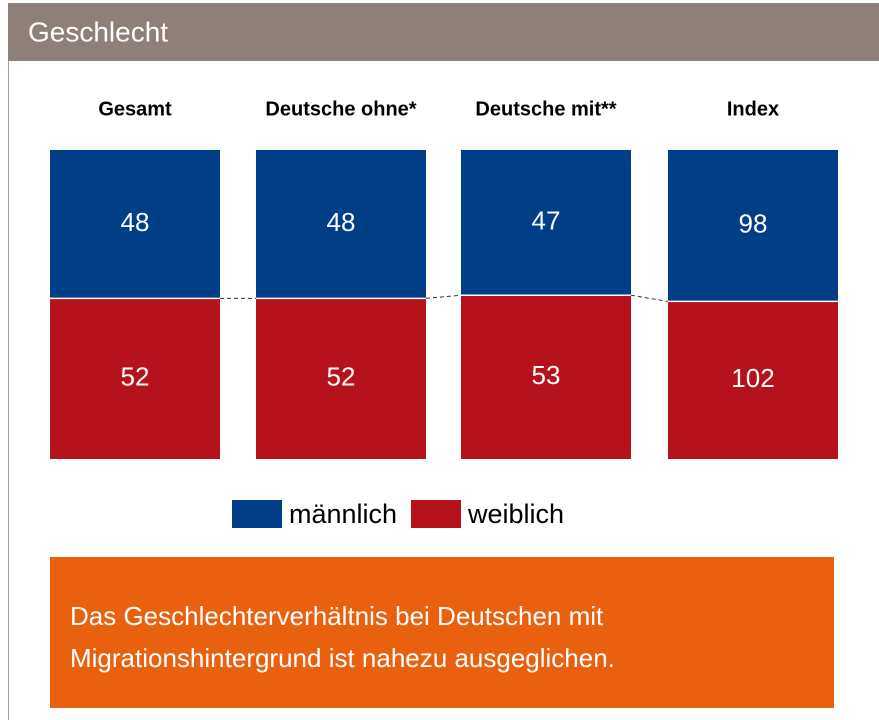 This screenshot has height=720, width=879. I want to click on legend-label: weiblich, so click(515, 514).